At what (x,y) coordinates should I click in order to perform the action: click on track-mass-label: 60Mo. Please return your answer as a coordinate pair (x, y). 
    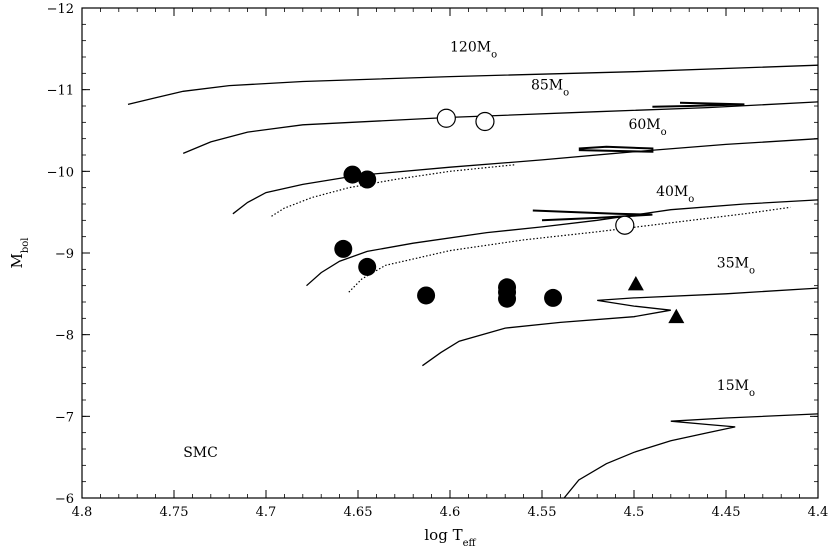
    Looking at the image, I should click on (647, 127).